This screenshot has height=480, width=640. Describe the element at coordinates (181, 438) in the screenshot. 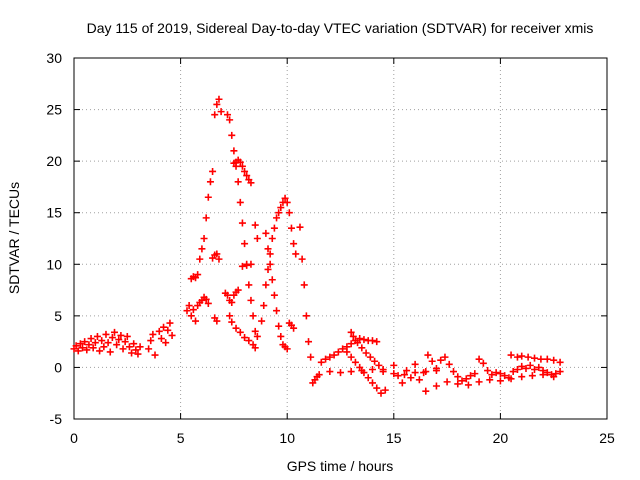

I see `x-tick-label: 5` at that location.